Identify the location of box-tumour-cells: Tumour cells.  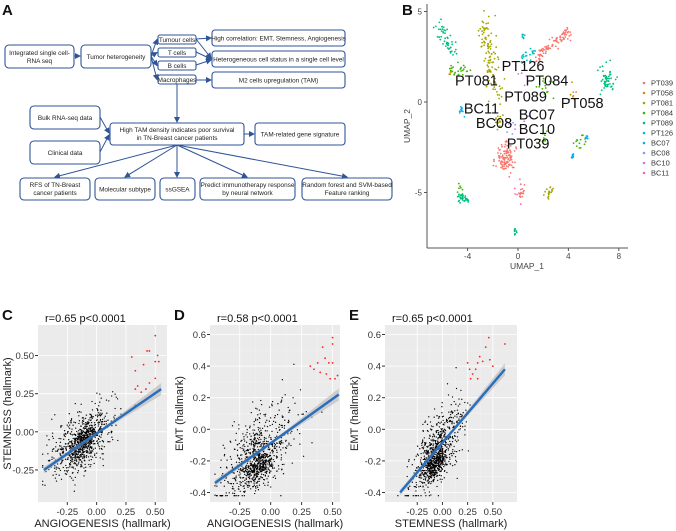
(177, 39).